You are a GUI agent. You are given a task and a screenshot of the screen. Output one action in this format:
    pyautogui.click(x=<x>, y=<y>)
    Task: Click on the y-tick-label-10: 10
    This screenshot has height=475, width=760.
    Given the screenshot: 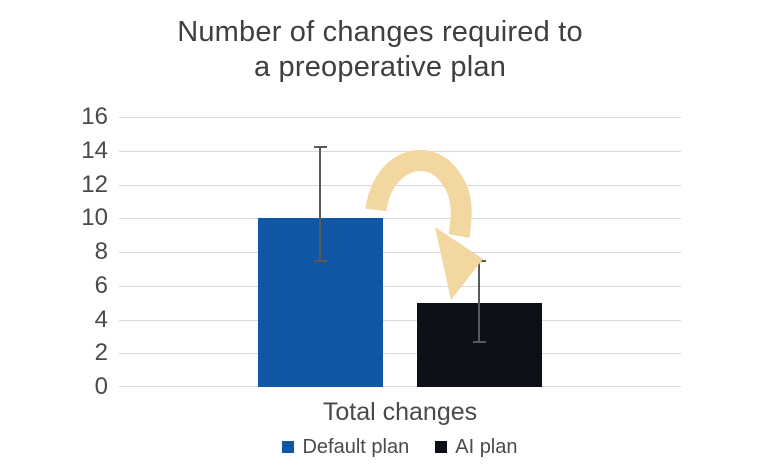 What is the action you would take?
    pyautogui.click(x=94, y=217)
    